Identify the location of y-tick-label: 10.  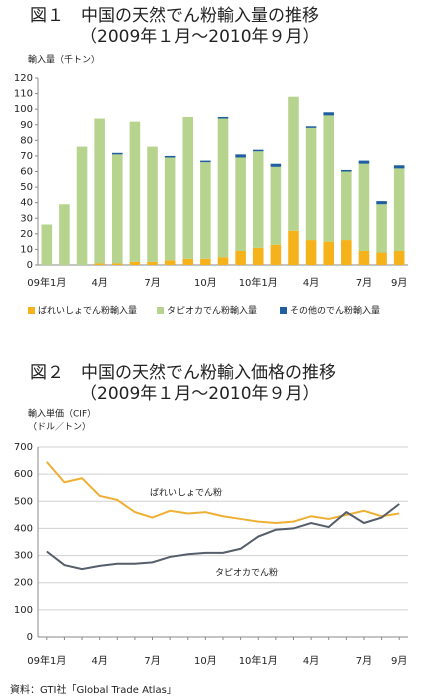
(26, 249).